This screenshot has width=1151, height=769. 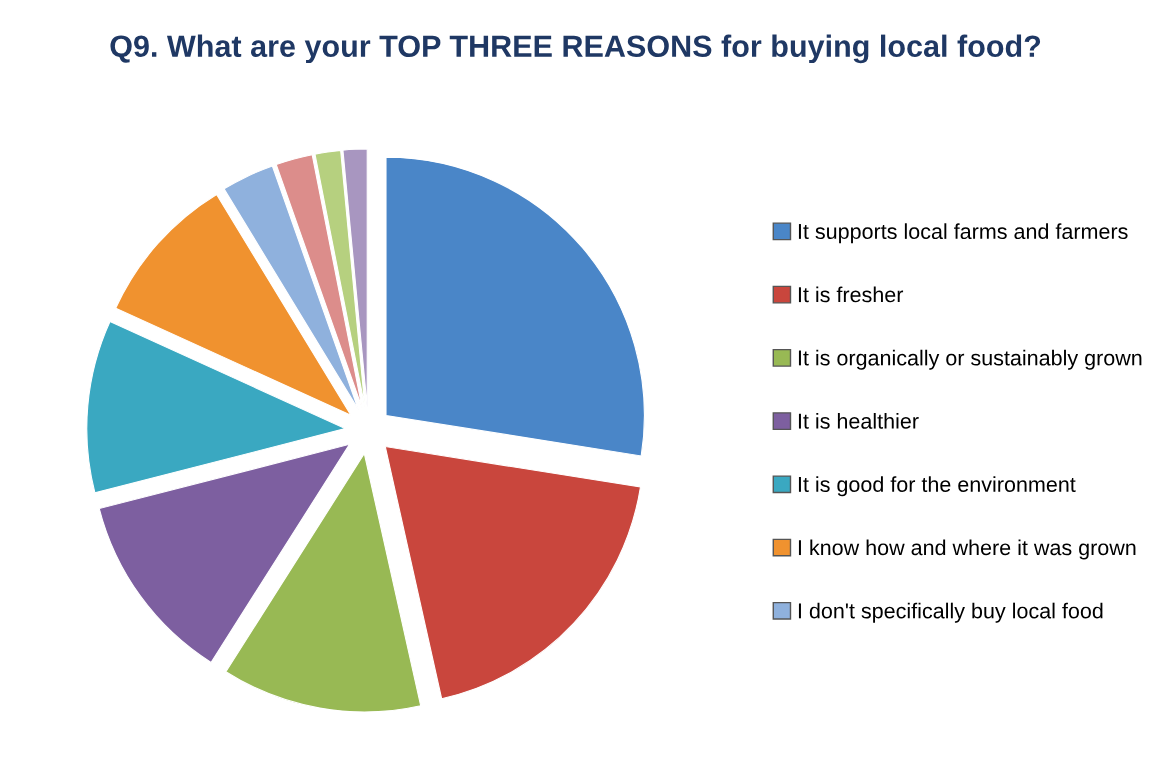 What do you see at coordinates (970, 359) in the screenshot?
I see `legend-label: It is organically or sustainably grown` at bounding box center [970, 359].